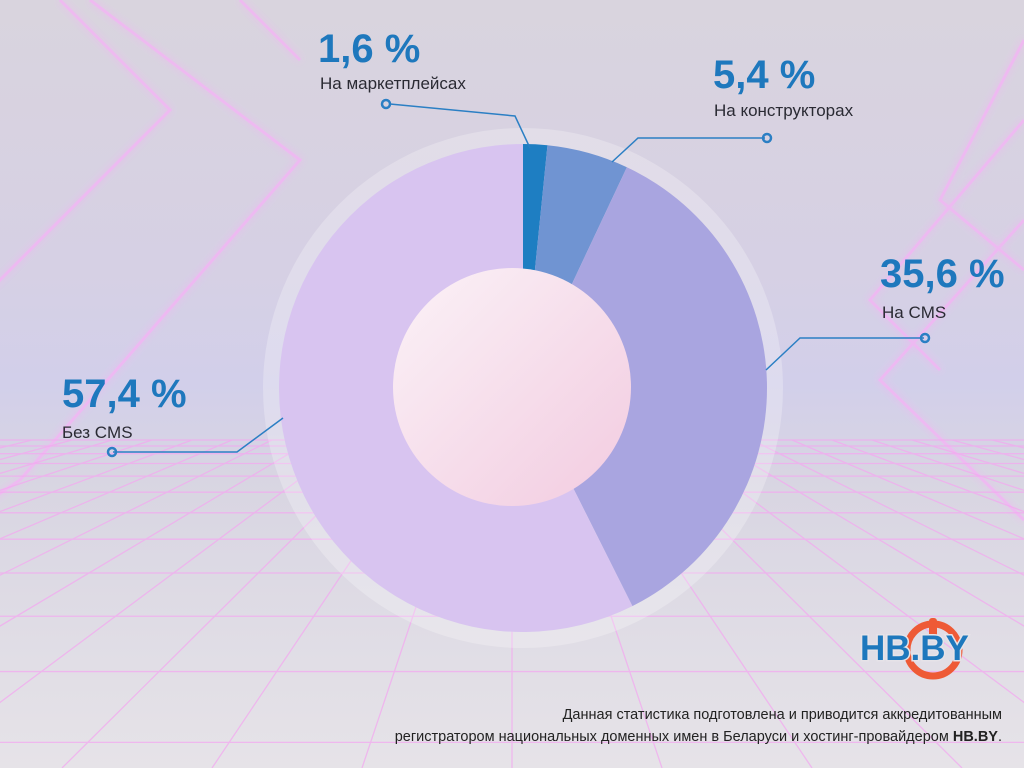  What do you see at coordinates (124, 394) in the screenshot?
I see `data-label-4: 57,4 %` at bounding box center [124, 394].